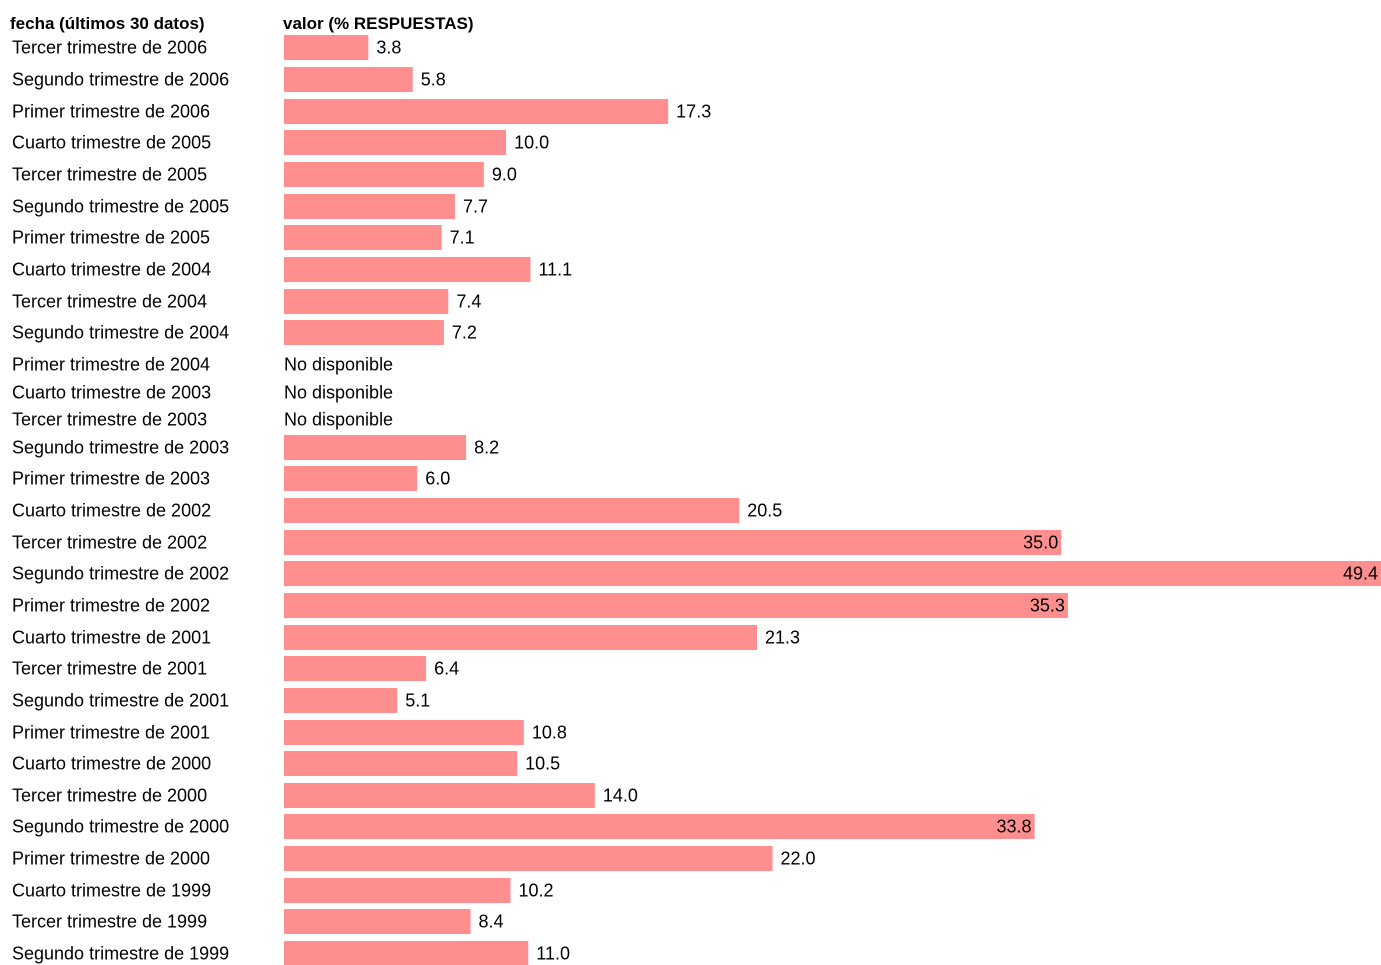 The height and width of the screenshot is (965, 1381). What do you see at coordinates (109, 796) in the screenshot?
I see `category-label: Tercer trimestre de 2000` at bounding box center [109, 796].